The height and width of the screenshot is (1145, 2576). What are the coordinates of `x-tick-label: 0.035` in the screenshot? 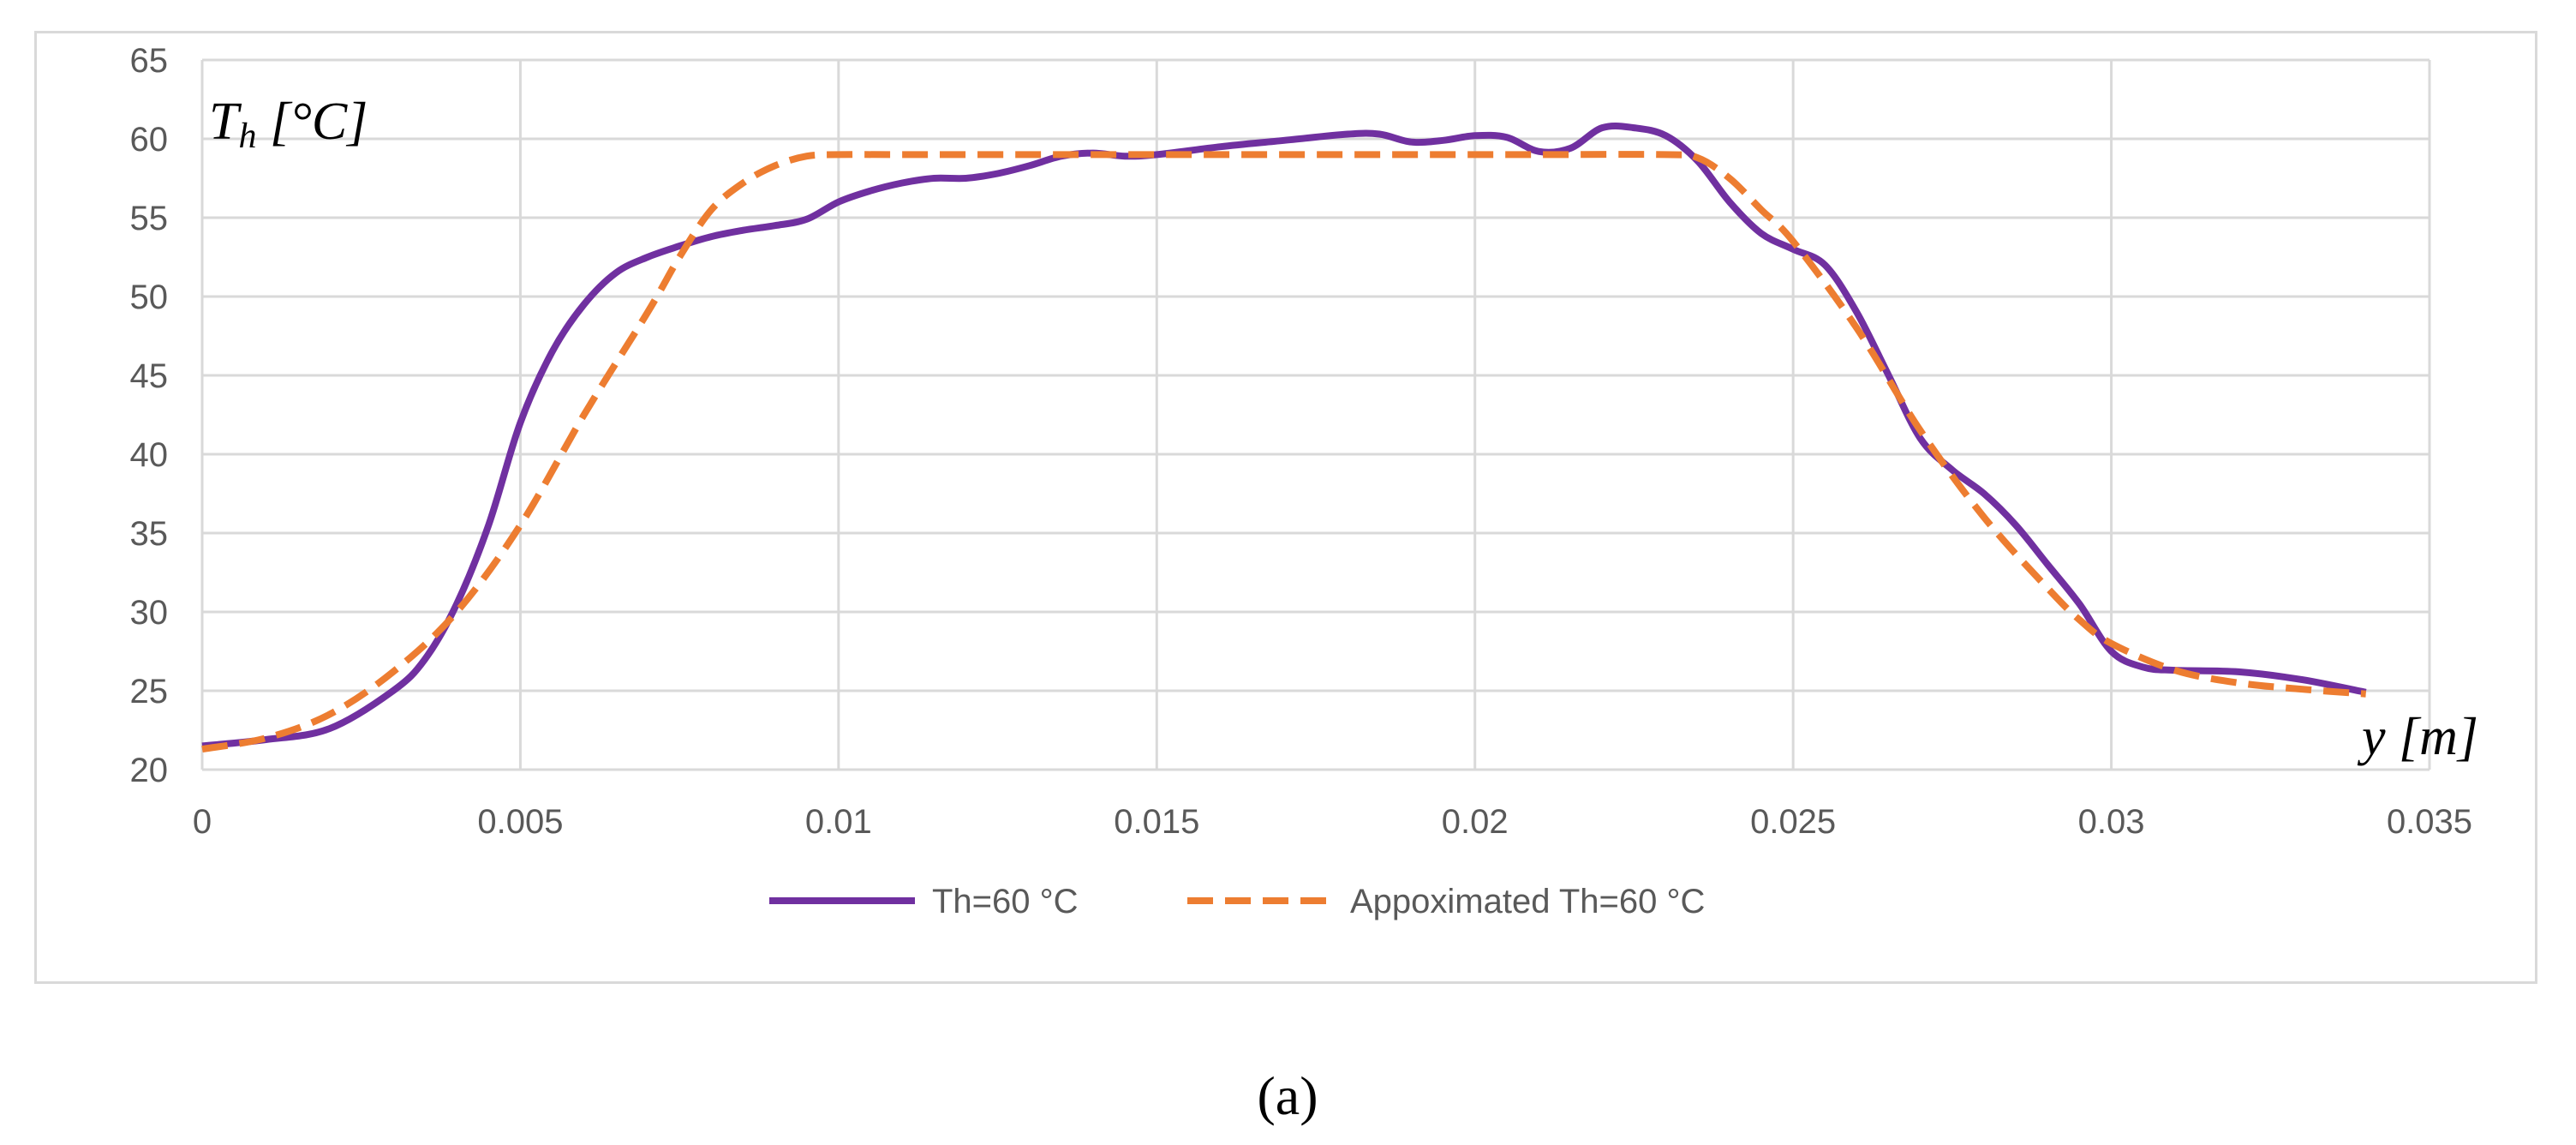 It's located at (2430, 822).